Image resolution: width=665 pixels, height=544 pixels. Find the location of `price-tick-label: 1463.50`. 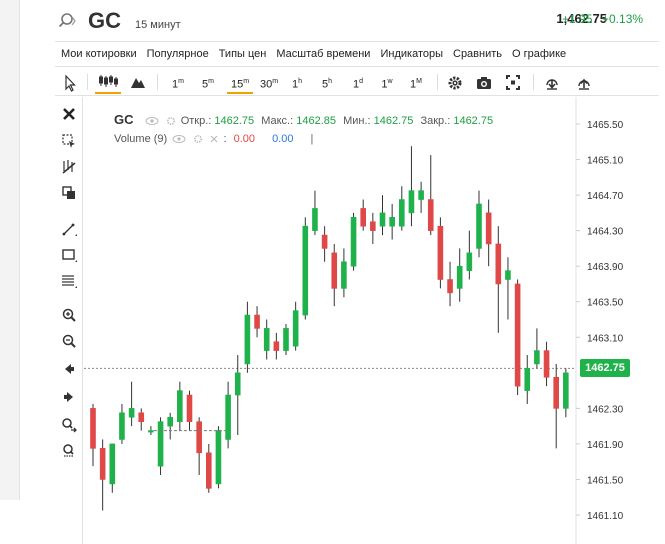

price-tick-label: 1463.50 is located at coordinates (605, 303).